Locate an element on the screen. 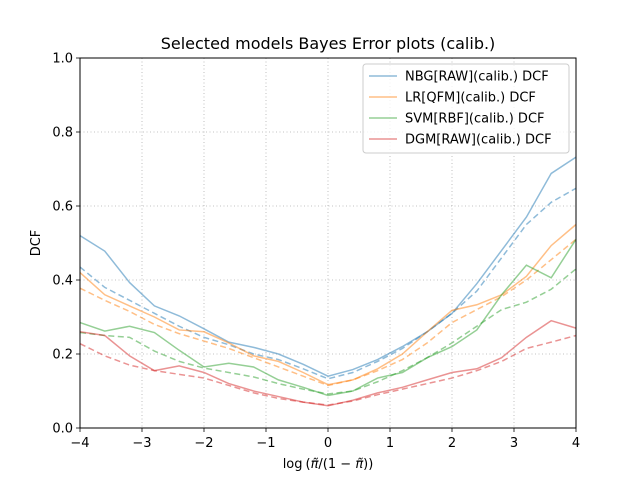 Image resolution: width=640 pixels, height=480 pixels. legend-label-1: LR[QFM](calib.) DCF is located at coordinates (470, 98).